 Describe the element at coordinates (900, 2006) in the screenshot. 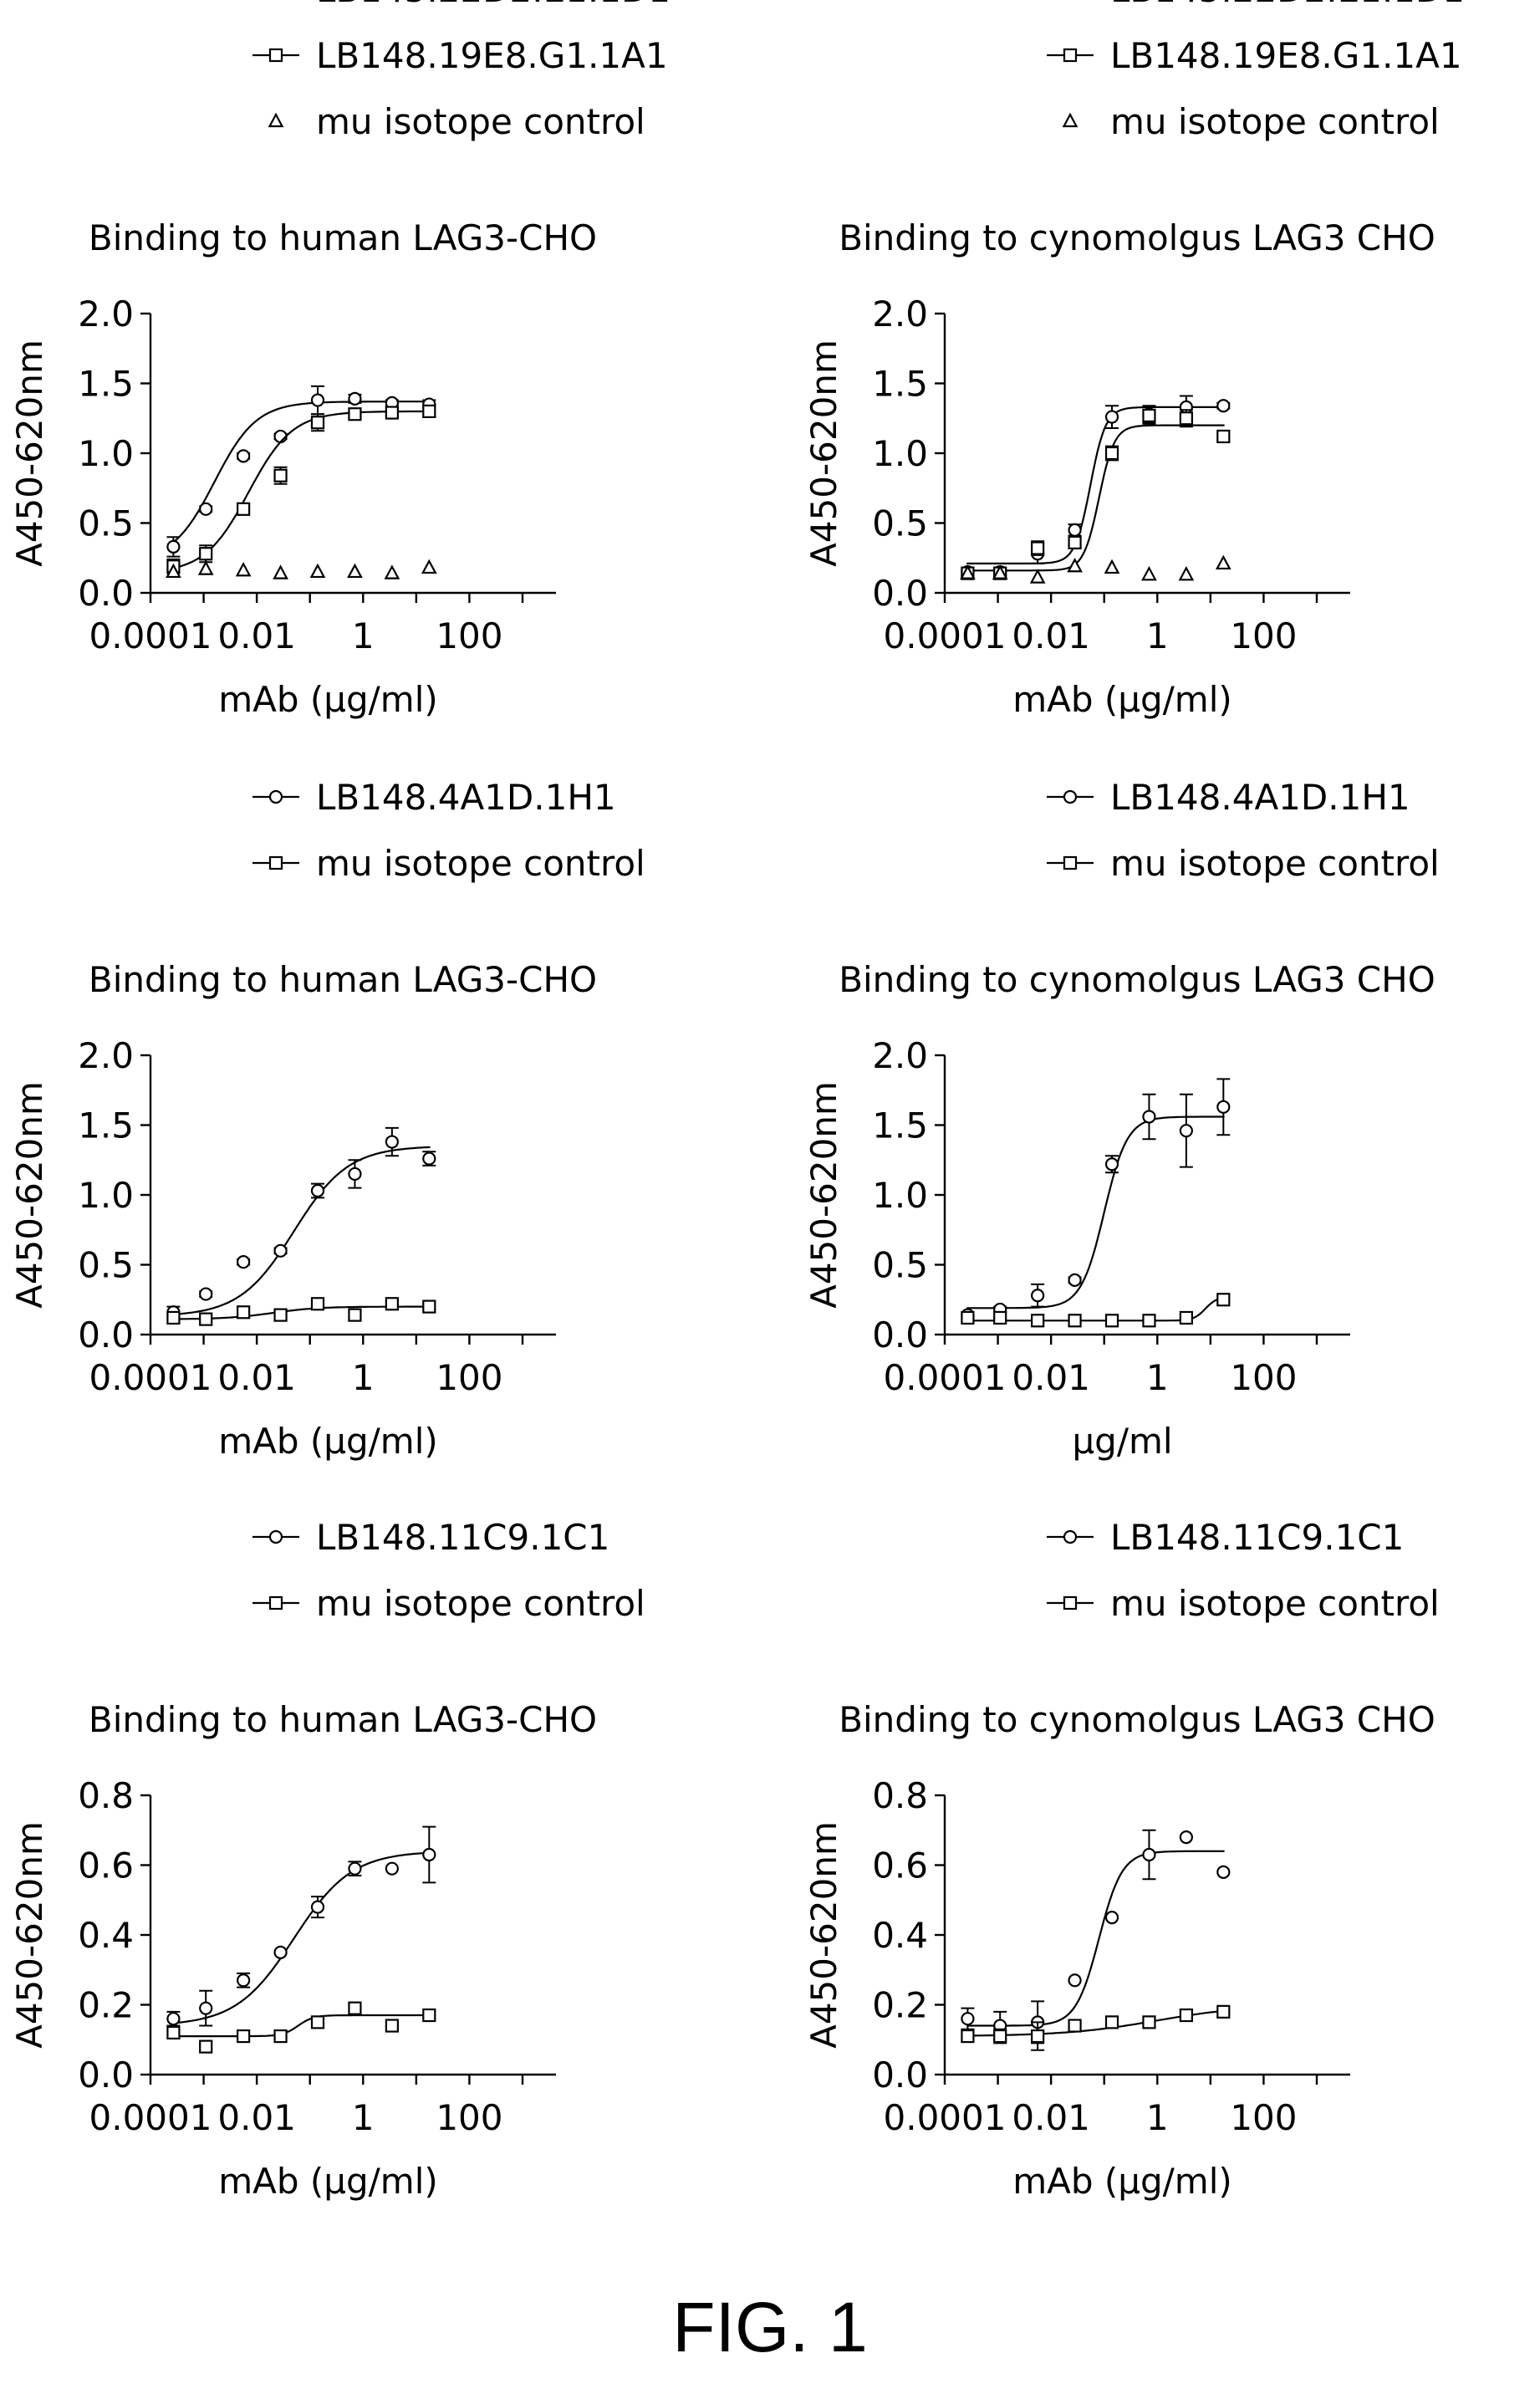

I see `y-tick-label: 0.2` at that location.